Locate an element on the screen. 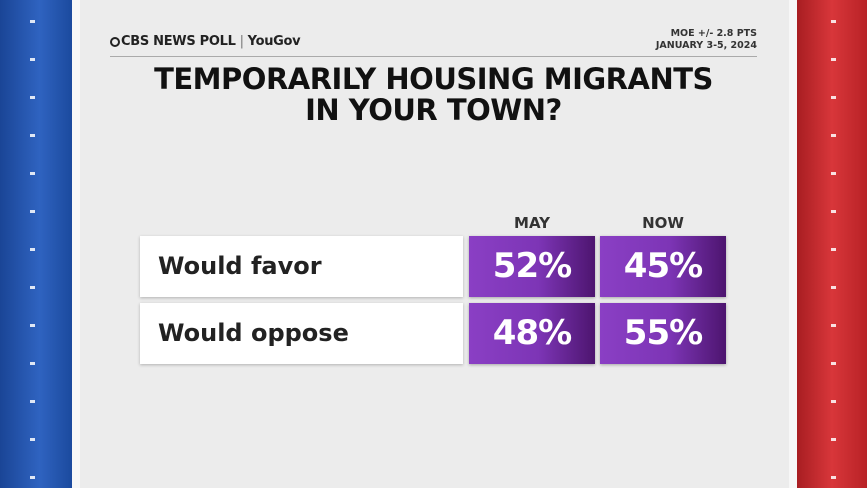 The height and width of the screenshot is (488, 867). meta: MOE +/- 2.8 PTS JANUARY 3-5, 2024 is located at coordinates (706, 40).